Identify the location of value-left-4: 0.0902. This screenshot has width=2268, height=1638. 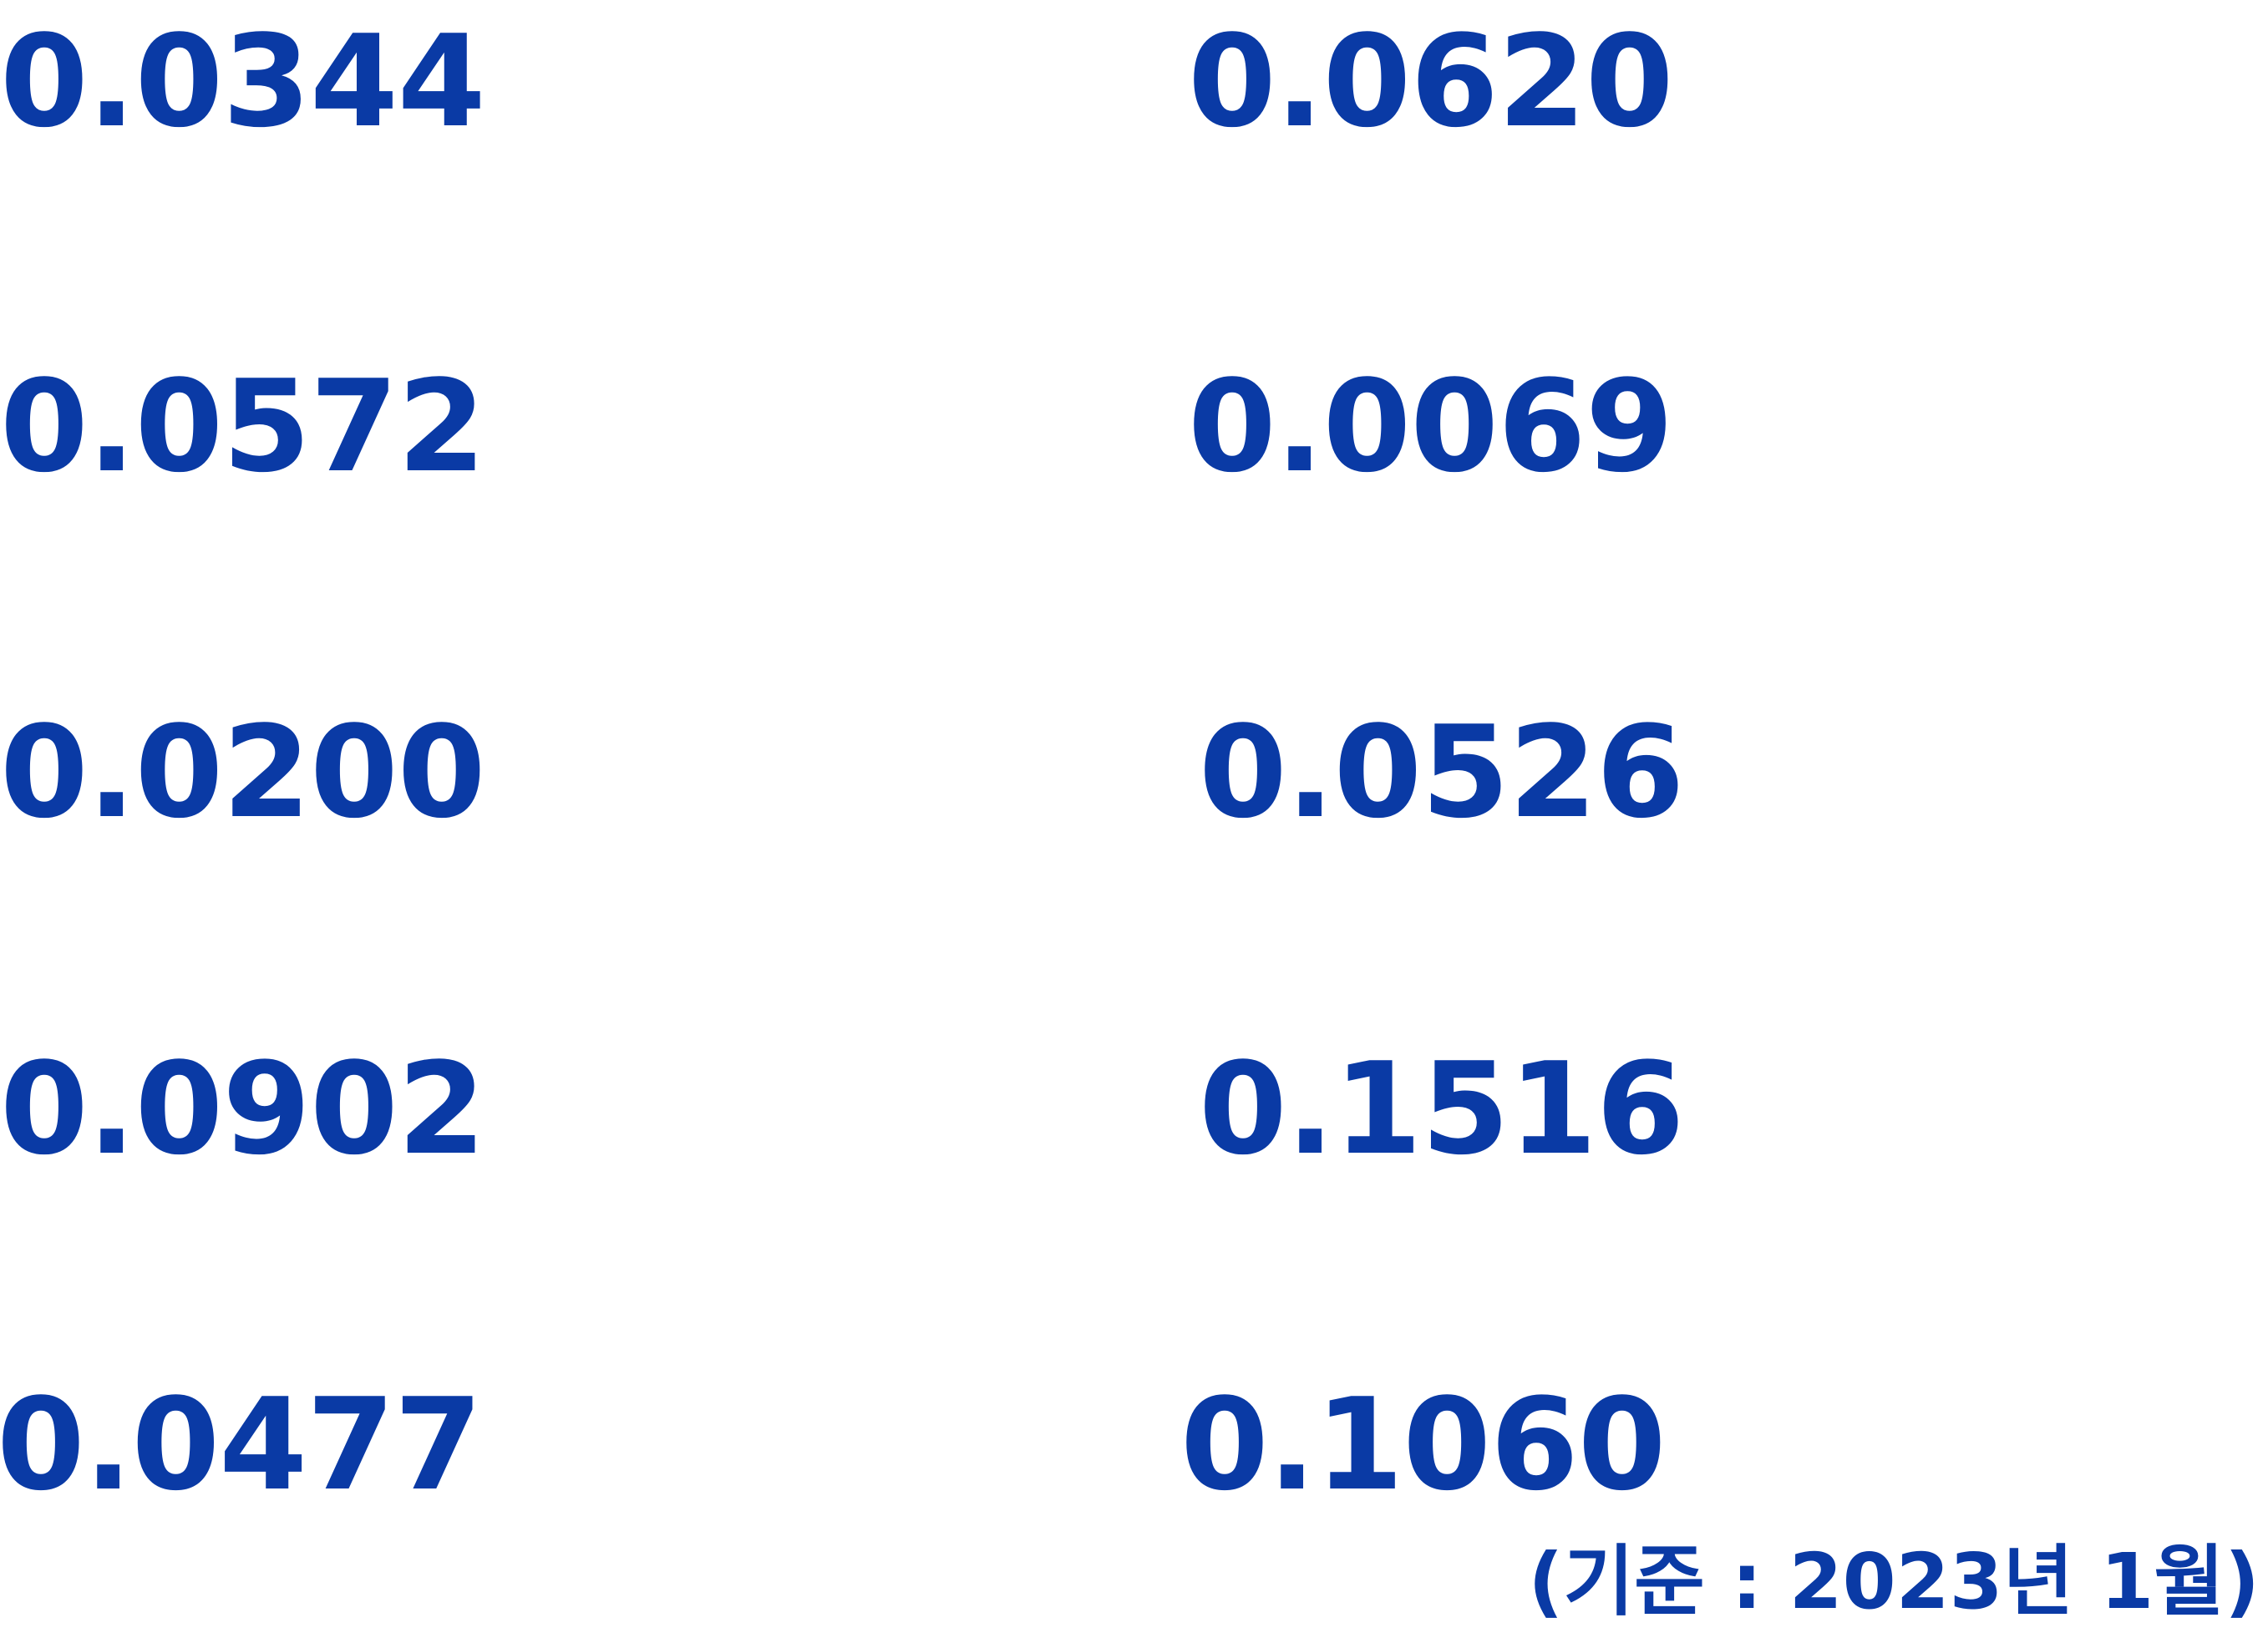
(243, 1109).